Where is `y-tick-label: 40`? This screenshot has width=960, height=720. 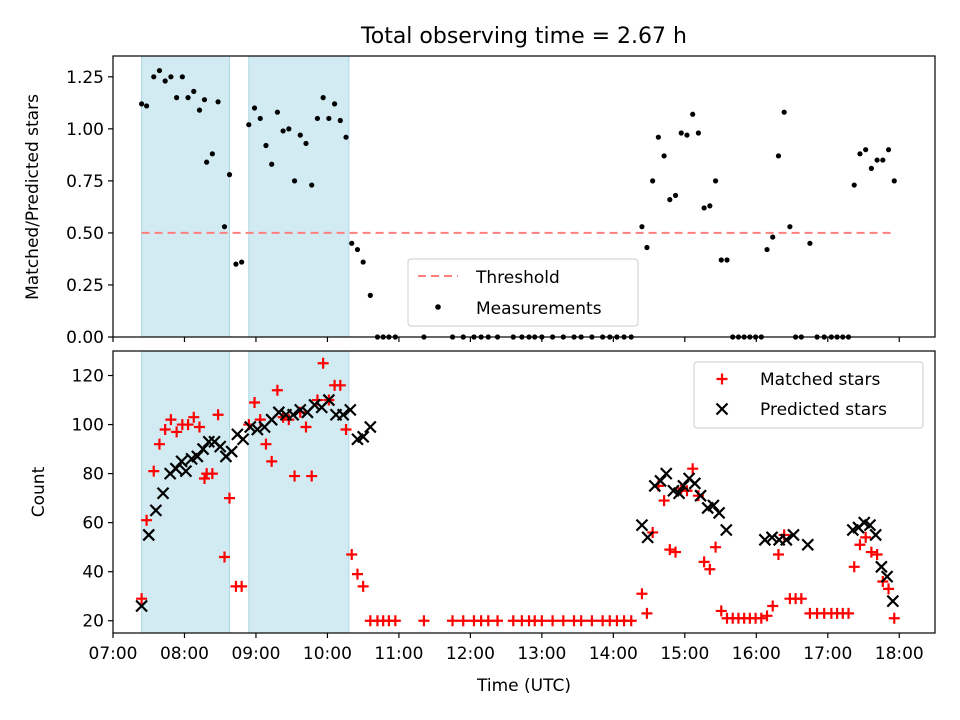
y-tick-label: 40 is located at coordinates (93, 573).